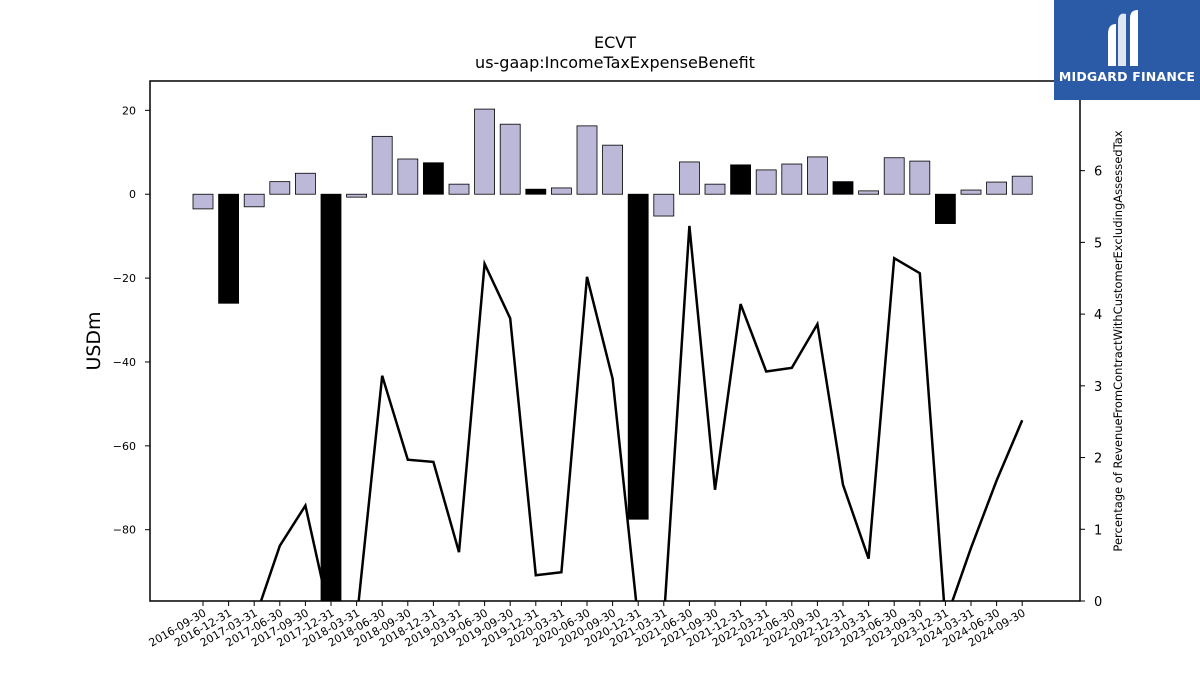 Image resolution: width=1200 pixels, height=675 pixels. Describe the element at coordinates (1098, 530) in the screenshot. I see `y2-tick-label: 1` at that location.